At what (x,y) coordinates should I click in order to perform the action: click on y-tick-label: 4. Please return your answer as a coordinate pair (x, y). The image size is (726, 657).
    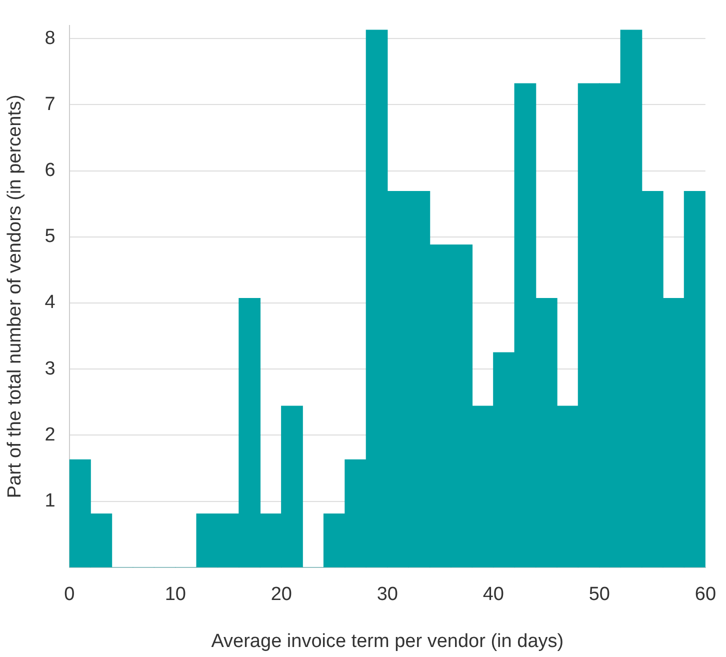
    Looking at the image, I should click on (50, 303).